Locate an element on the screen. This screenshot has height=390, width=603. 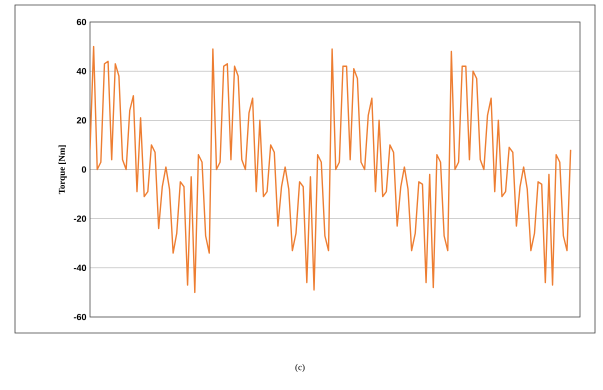
y-tick-label: 20 is located at coordinates (81, 120).